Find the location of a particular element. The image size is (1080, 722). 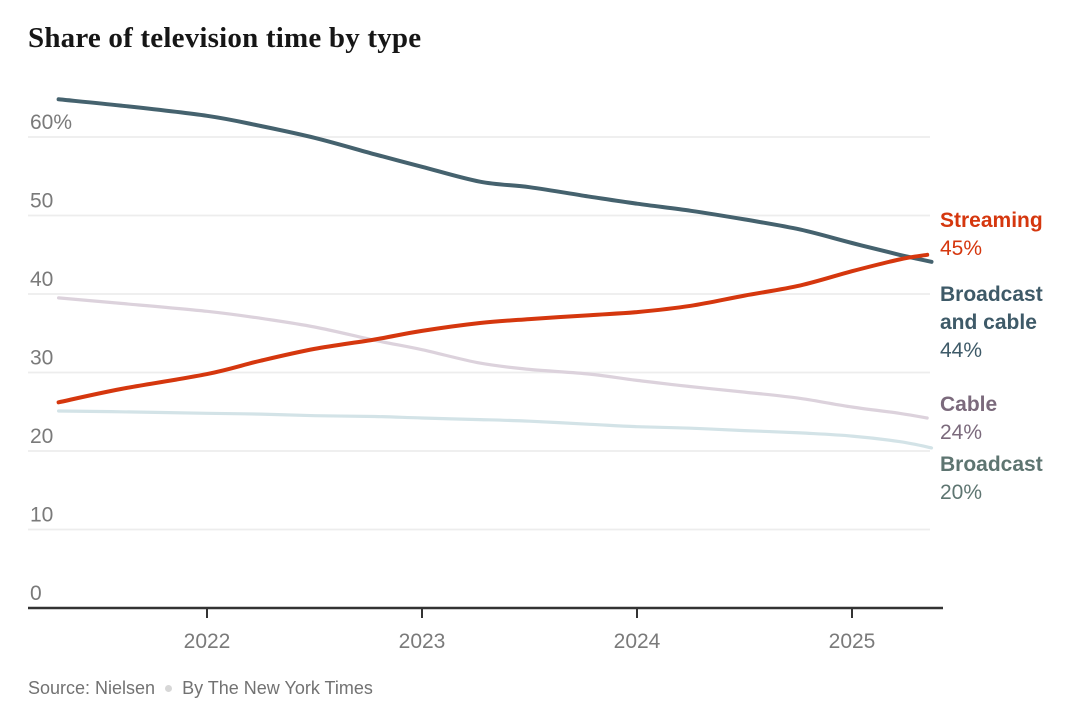

series-name-broadcast-and-cable: Broadcast and cable is located at coordinates (991, 308).